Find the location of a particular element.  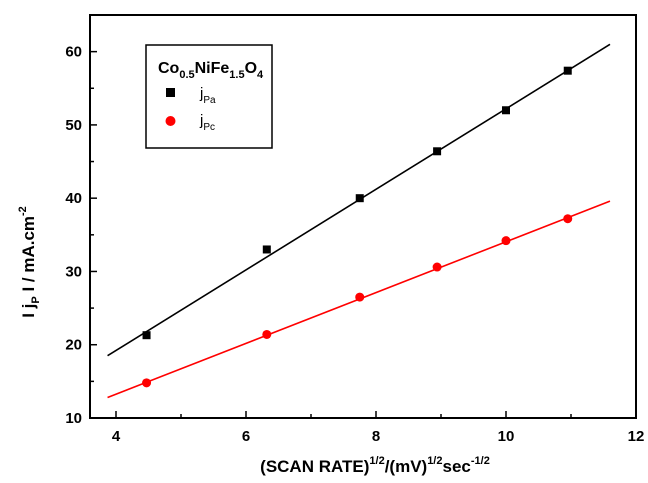

x-tick-label: 8 is located at coordinates (376, 436).